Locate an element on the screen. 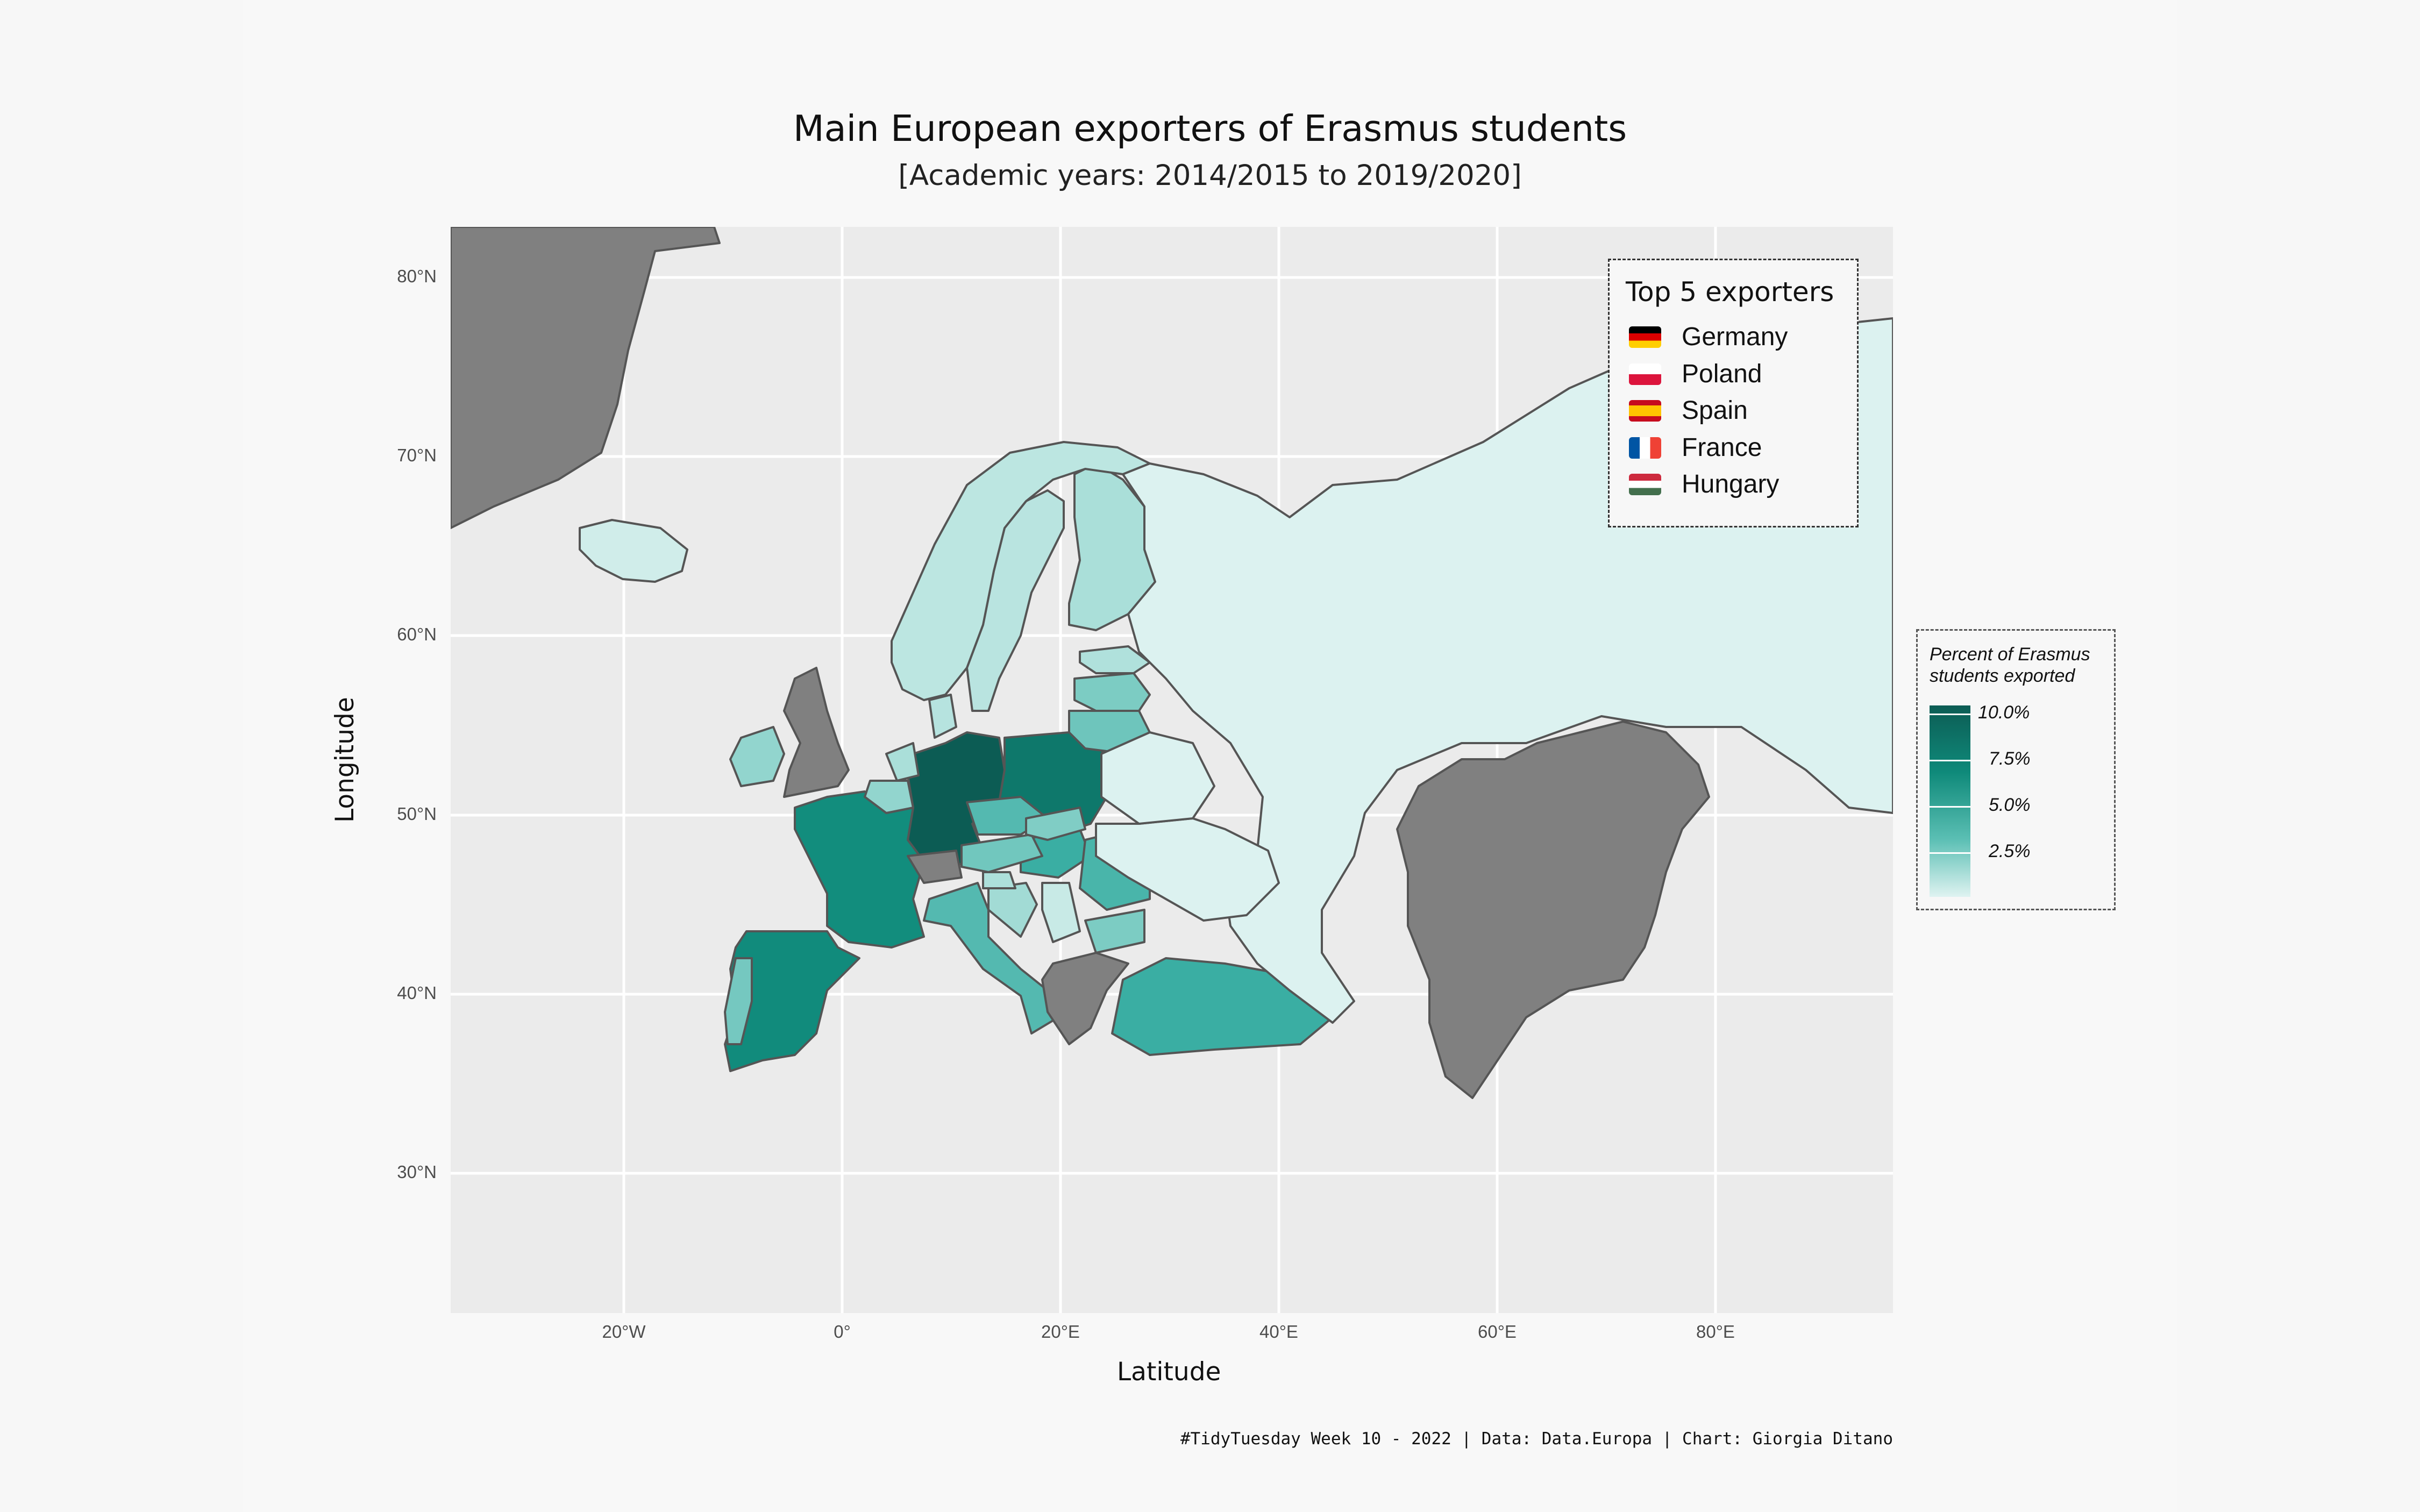 The image size is (2420, 1512). country-france is located at coordinates (860, 869).